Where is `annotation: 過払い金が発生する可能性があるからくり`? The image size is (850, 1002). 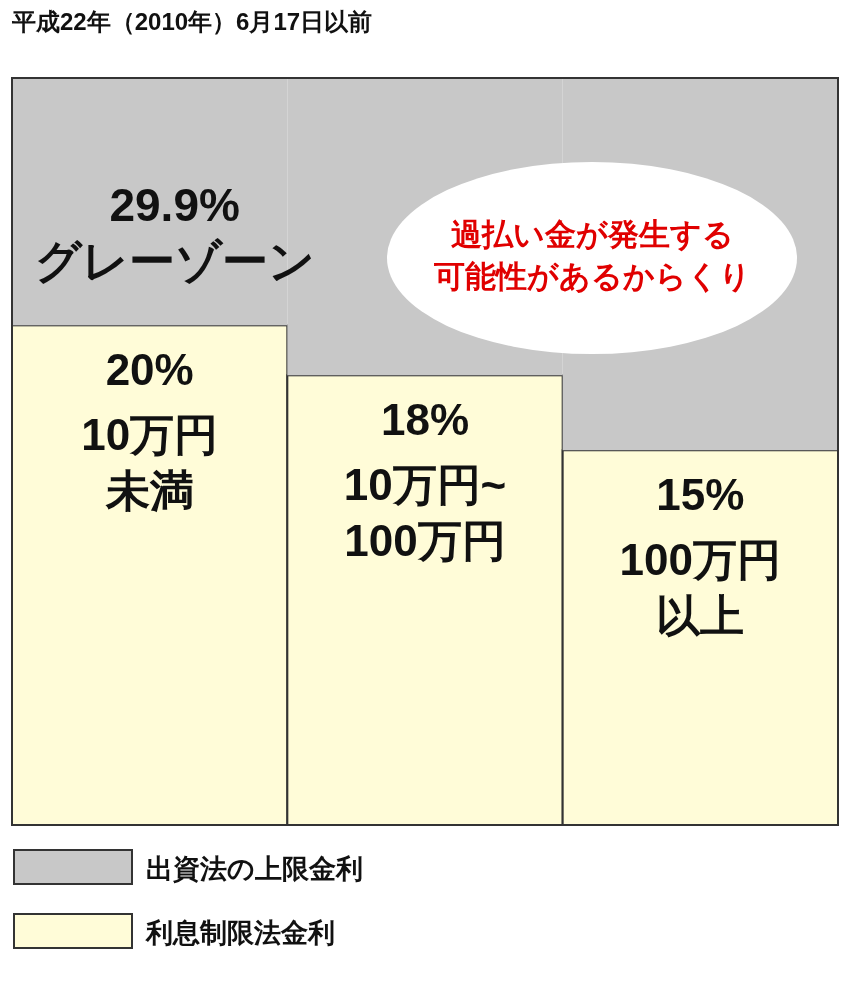
annotation: 過払い金が発生する可能性があるからくり is located at coordinates (591, 255).